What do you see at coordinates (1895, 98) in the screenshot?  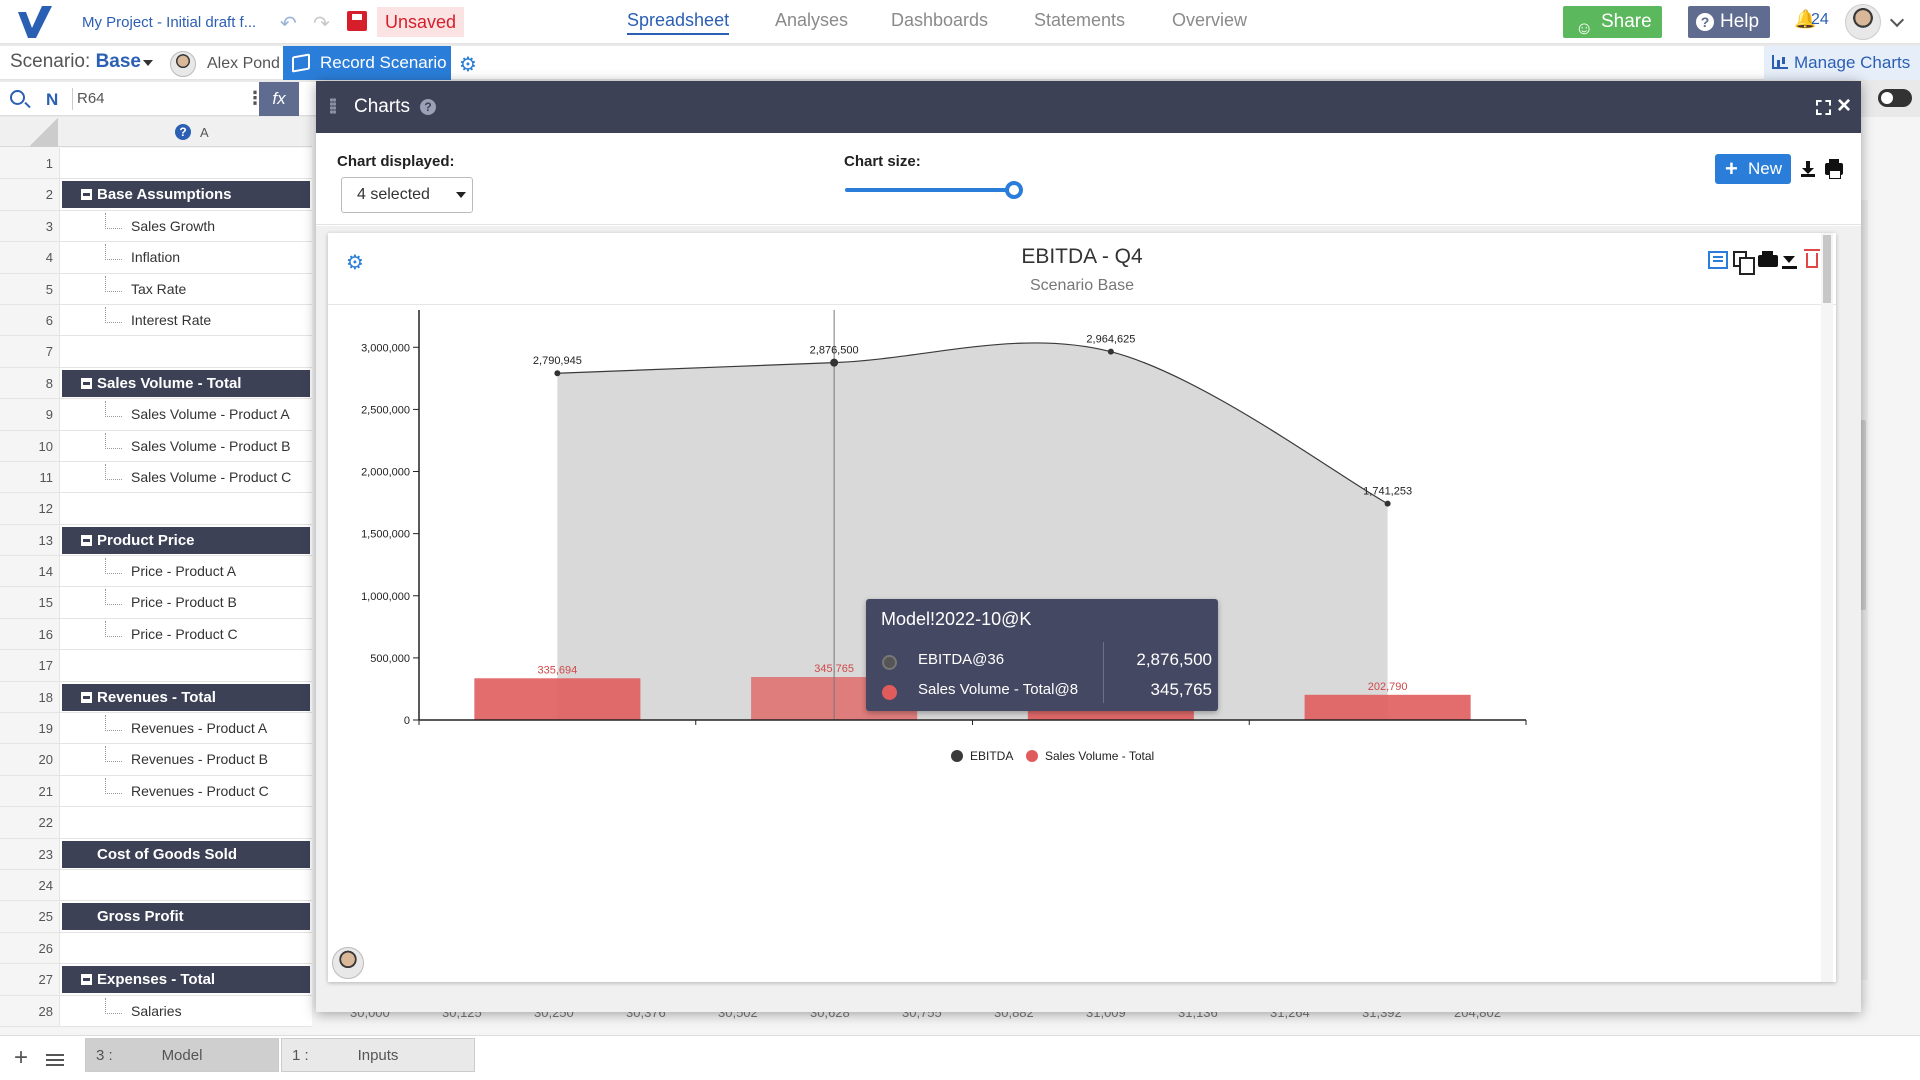 I see `right-toggle-switch` at bounding box center [1895, 98].